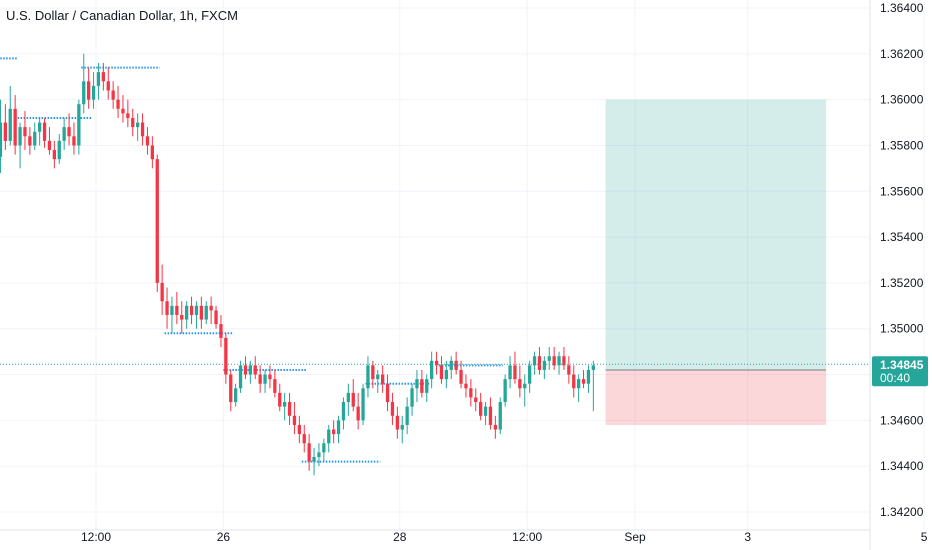  I want to click on time-tick-label: Sep, so click(635, 537).